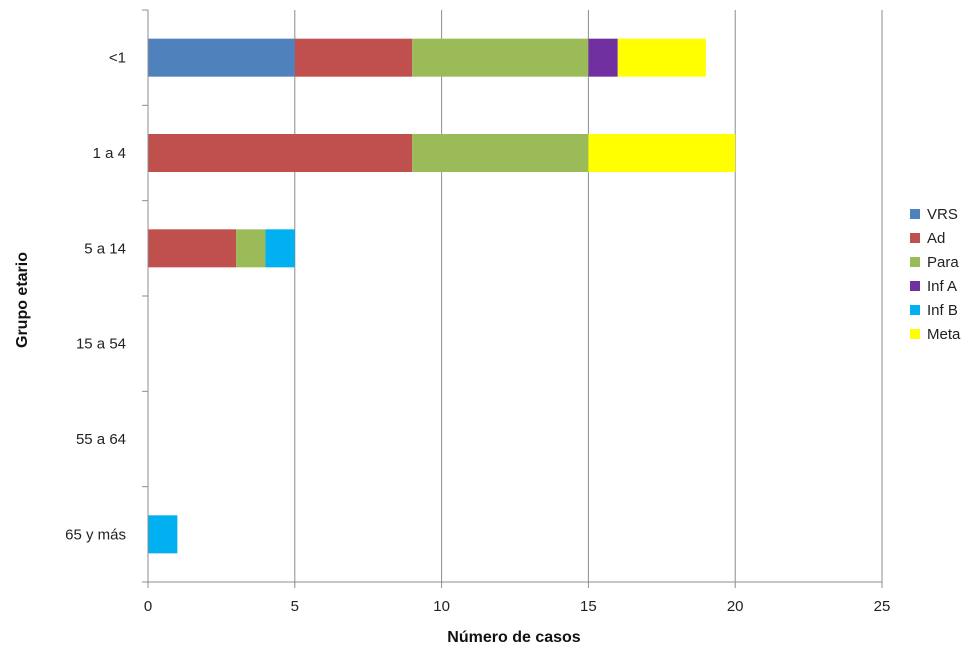 The image size is (979, 654). What do you see at coordinates (935, 274) in the screenshot?
I see `legend: VRS Ad Para Inf A Inf B Meta` at bounding box center [935, 274].